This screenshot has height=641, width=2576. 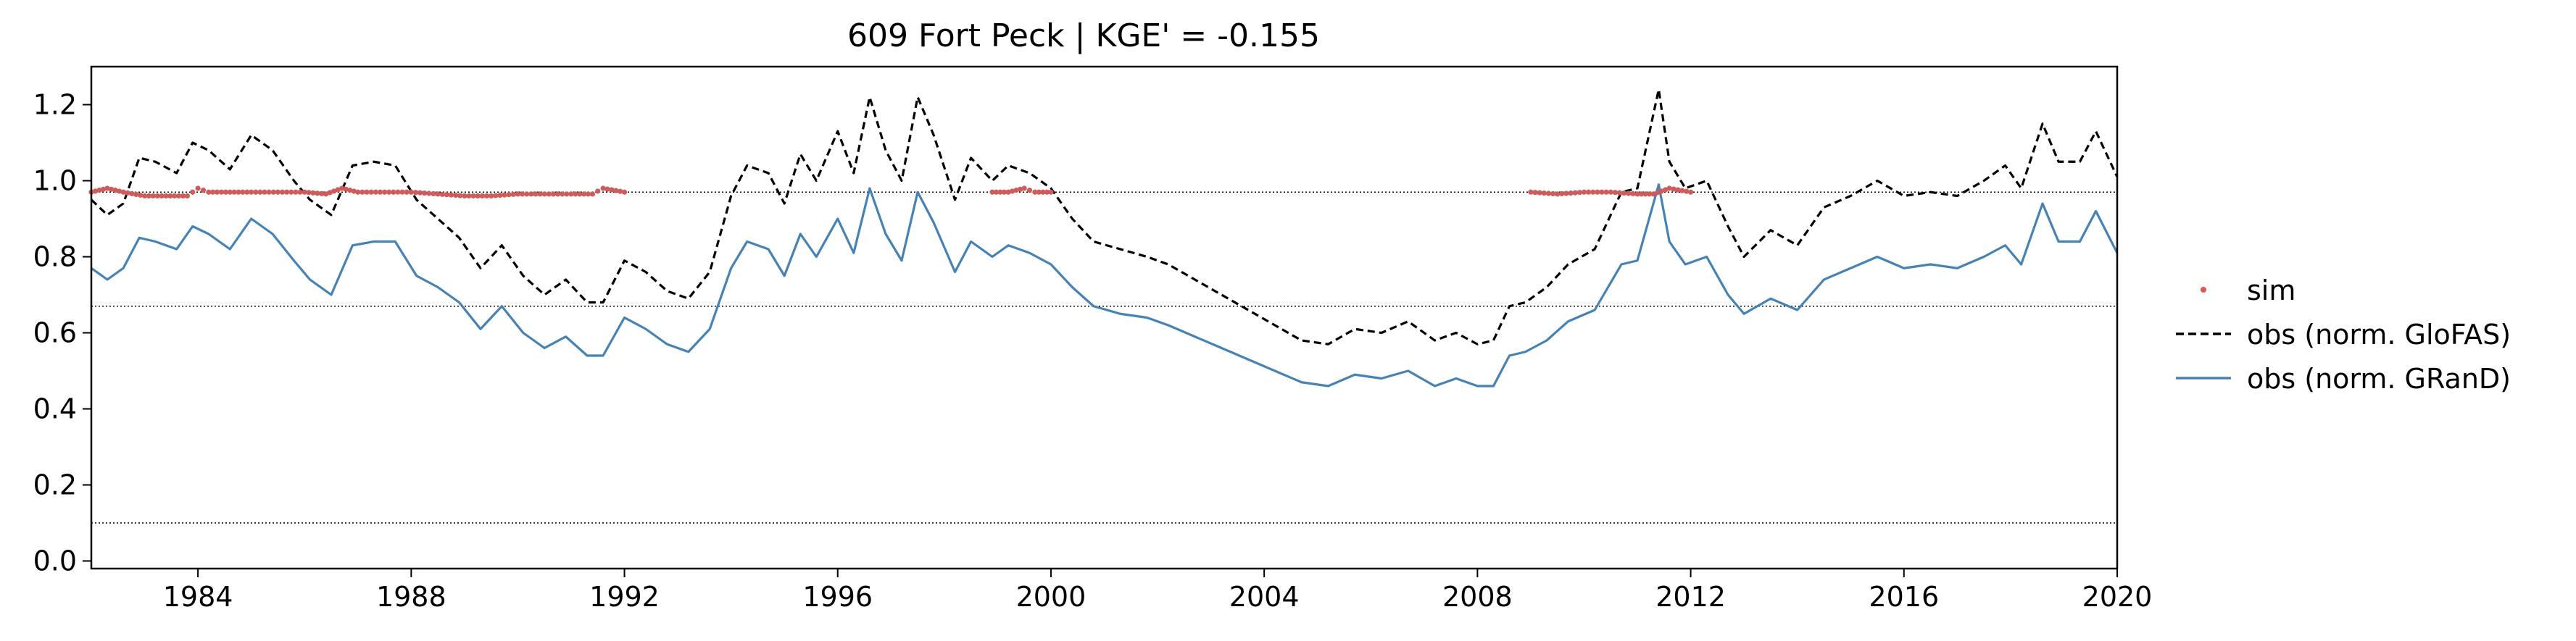 What do you see at coordinates (1904, 597) in the screenshot?
I see `x-tick-label: 2016` at bounding box center [1904, 597].